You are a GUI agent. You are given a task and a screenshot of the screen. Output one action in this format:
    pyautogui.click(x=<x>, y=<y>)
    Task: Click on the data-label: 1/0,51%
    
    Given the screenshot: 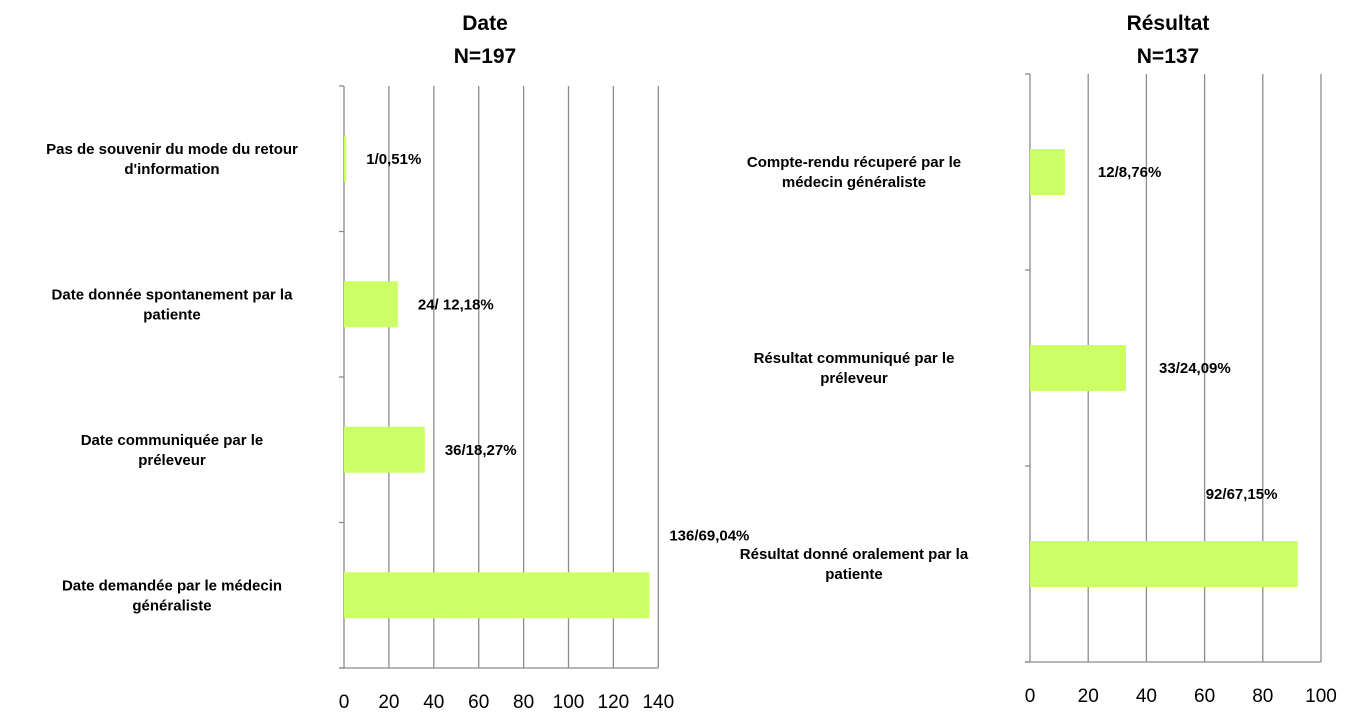 What is the action you would take?
    pyautogui.click(x=393, y=159)
    